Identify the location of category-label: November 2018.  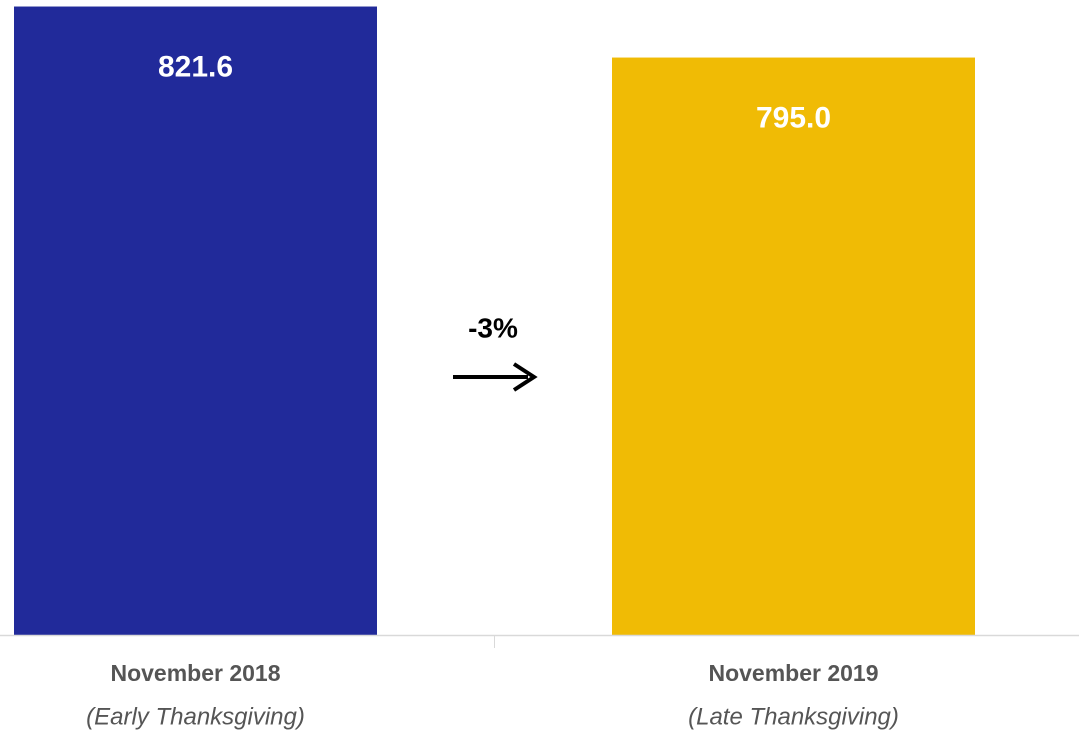
(195, 673).